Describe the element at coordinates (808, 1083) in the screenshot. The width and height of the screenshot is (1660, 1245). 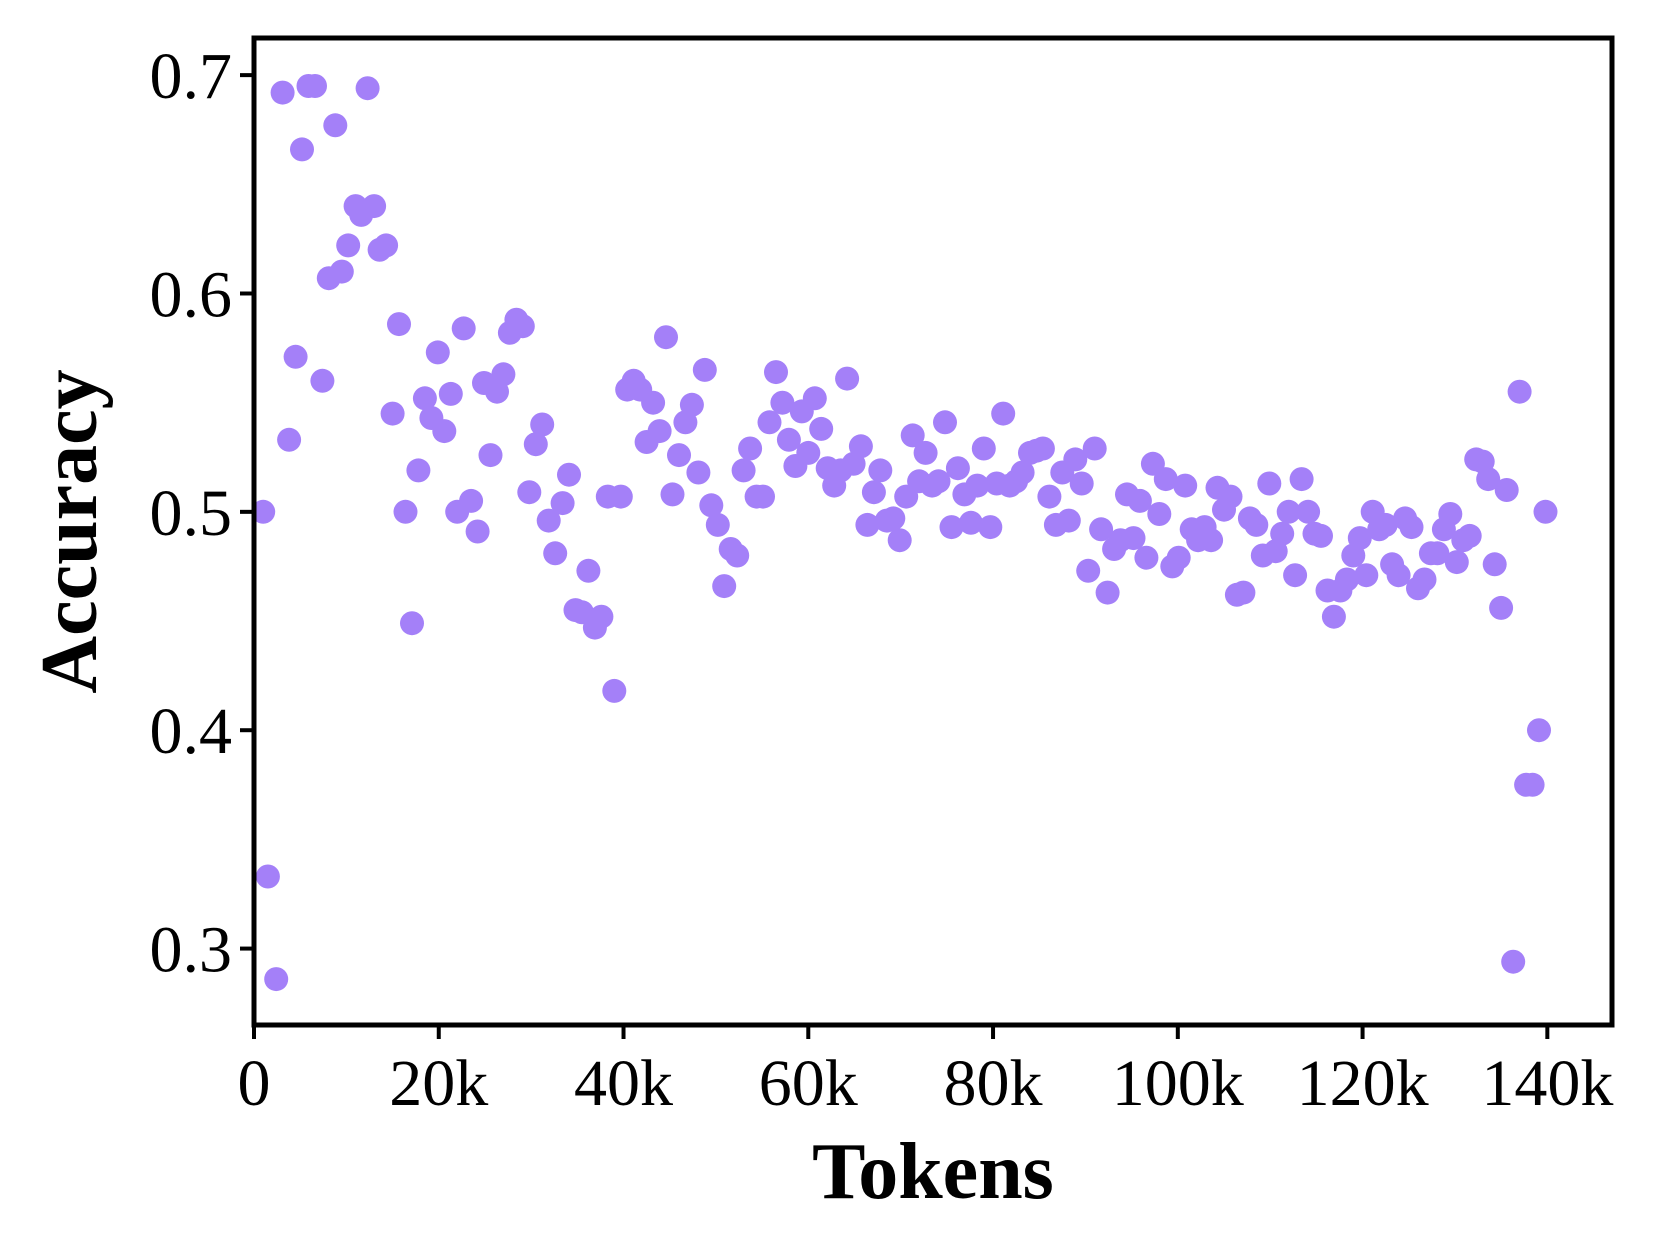
I see `x-tick-label: 60k` at that location.